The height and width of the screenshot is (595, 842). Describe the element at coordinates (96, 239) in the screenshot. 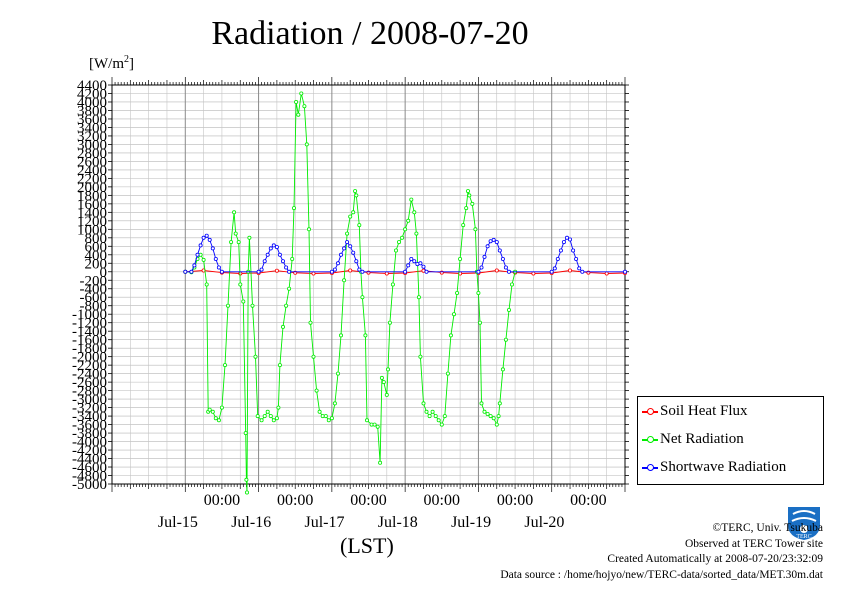

I see `y-tick-label: 800` at that location.